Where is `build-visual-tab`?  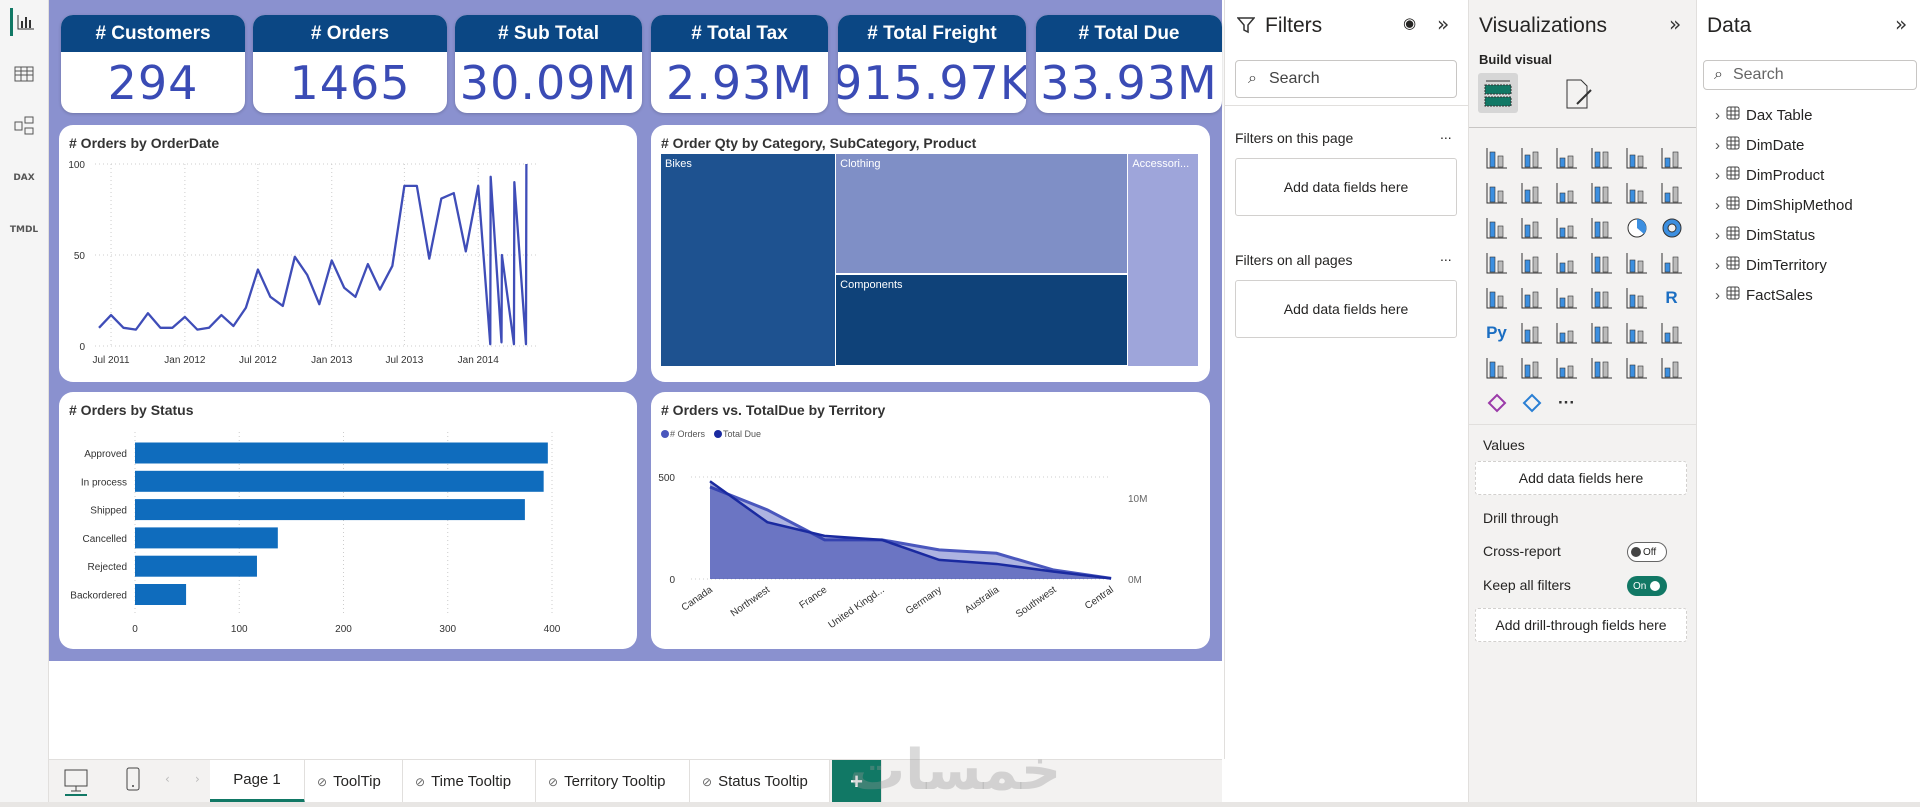
build-visual-tab is located at coordinates (1498, 93).